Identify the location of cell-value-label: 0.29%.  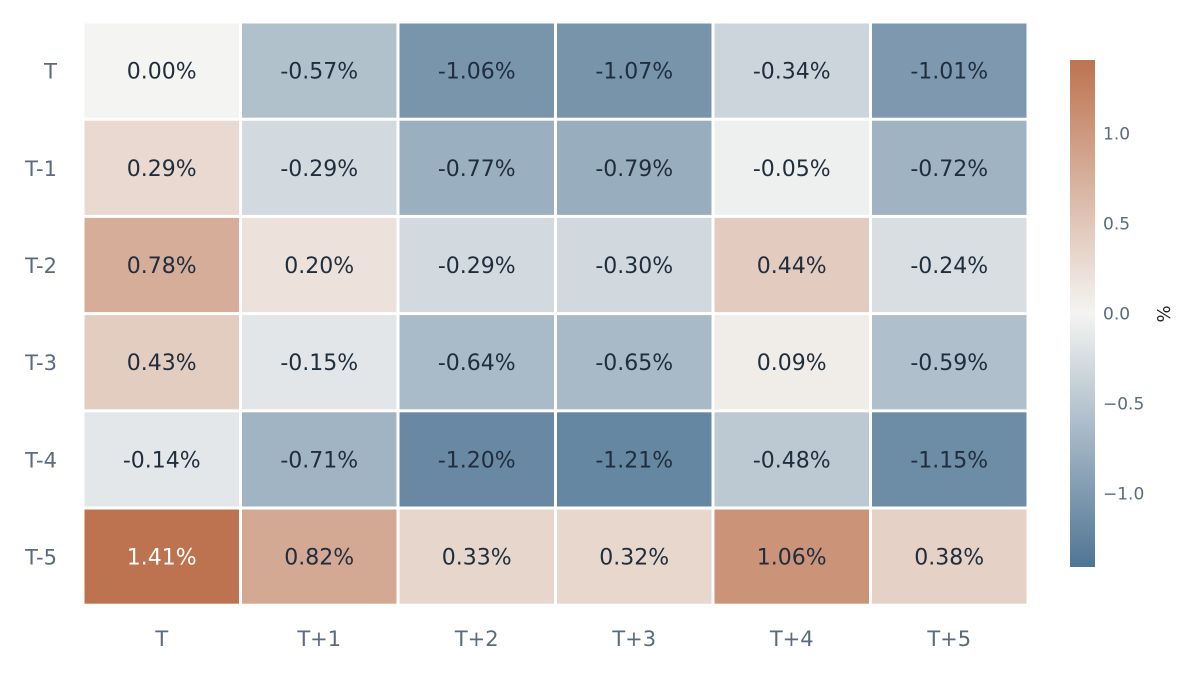
(162, 169).